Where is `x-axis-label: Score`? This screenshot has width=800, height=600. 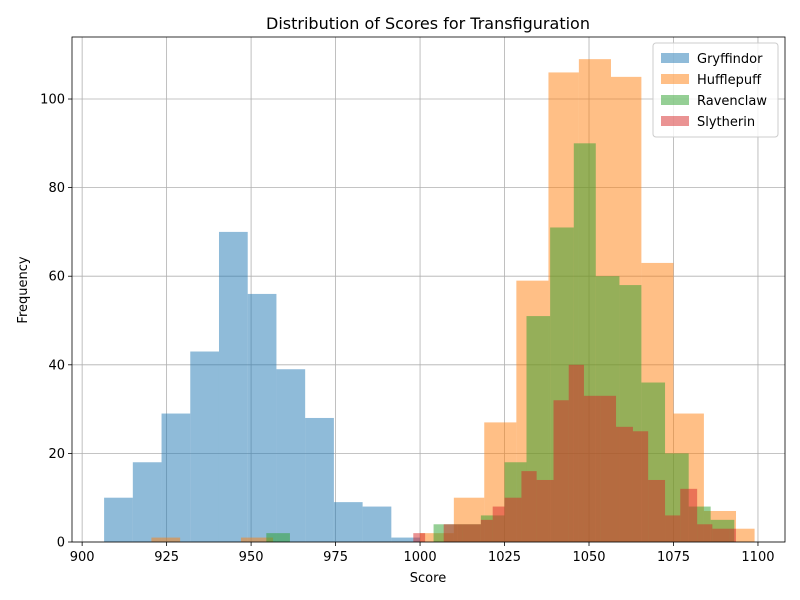
x-axis-label: Score is located at coordinates (428, 578).